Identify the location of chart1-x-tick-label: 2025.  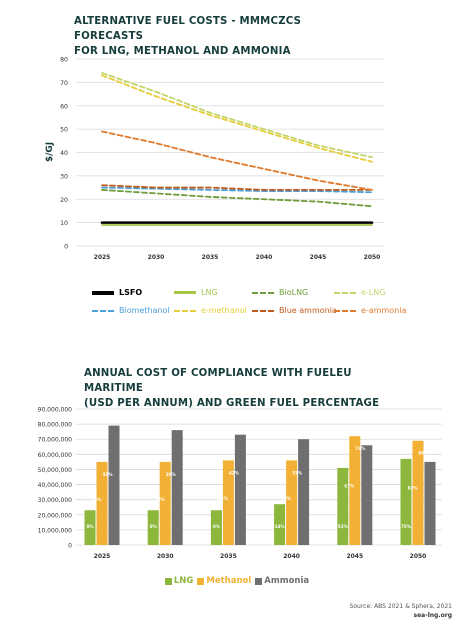
(102, 257).